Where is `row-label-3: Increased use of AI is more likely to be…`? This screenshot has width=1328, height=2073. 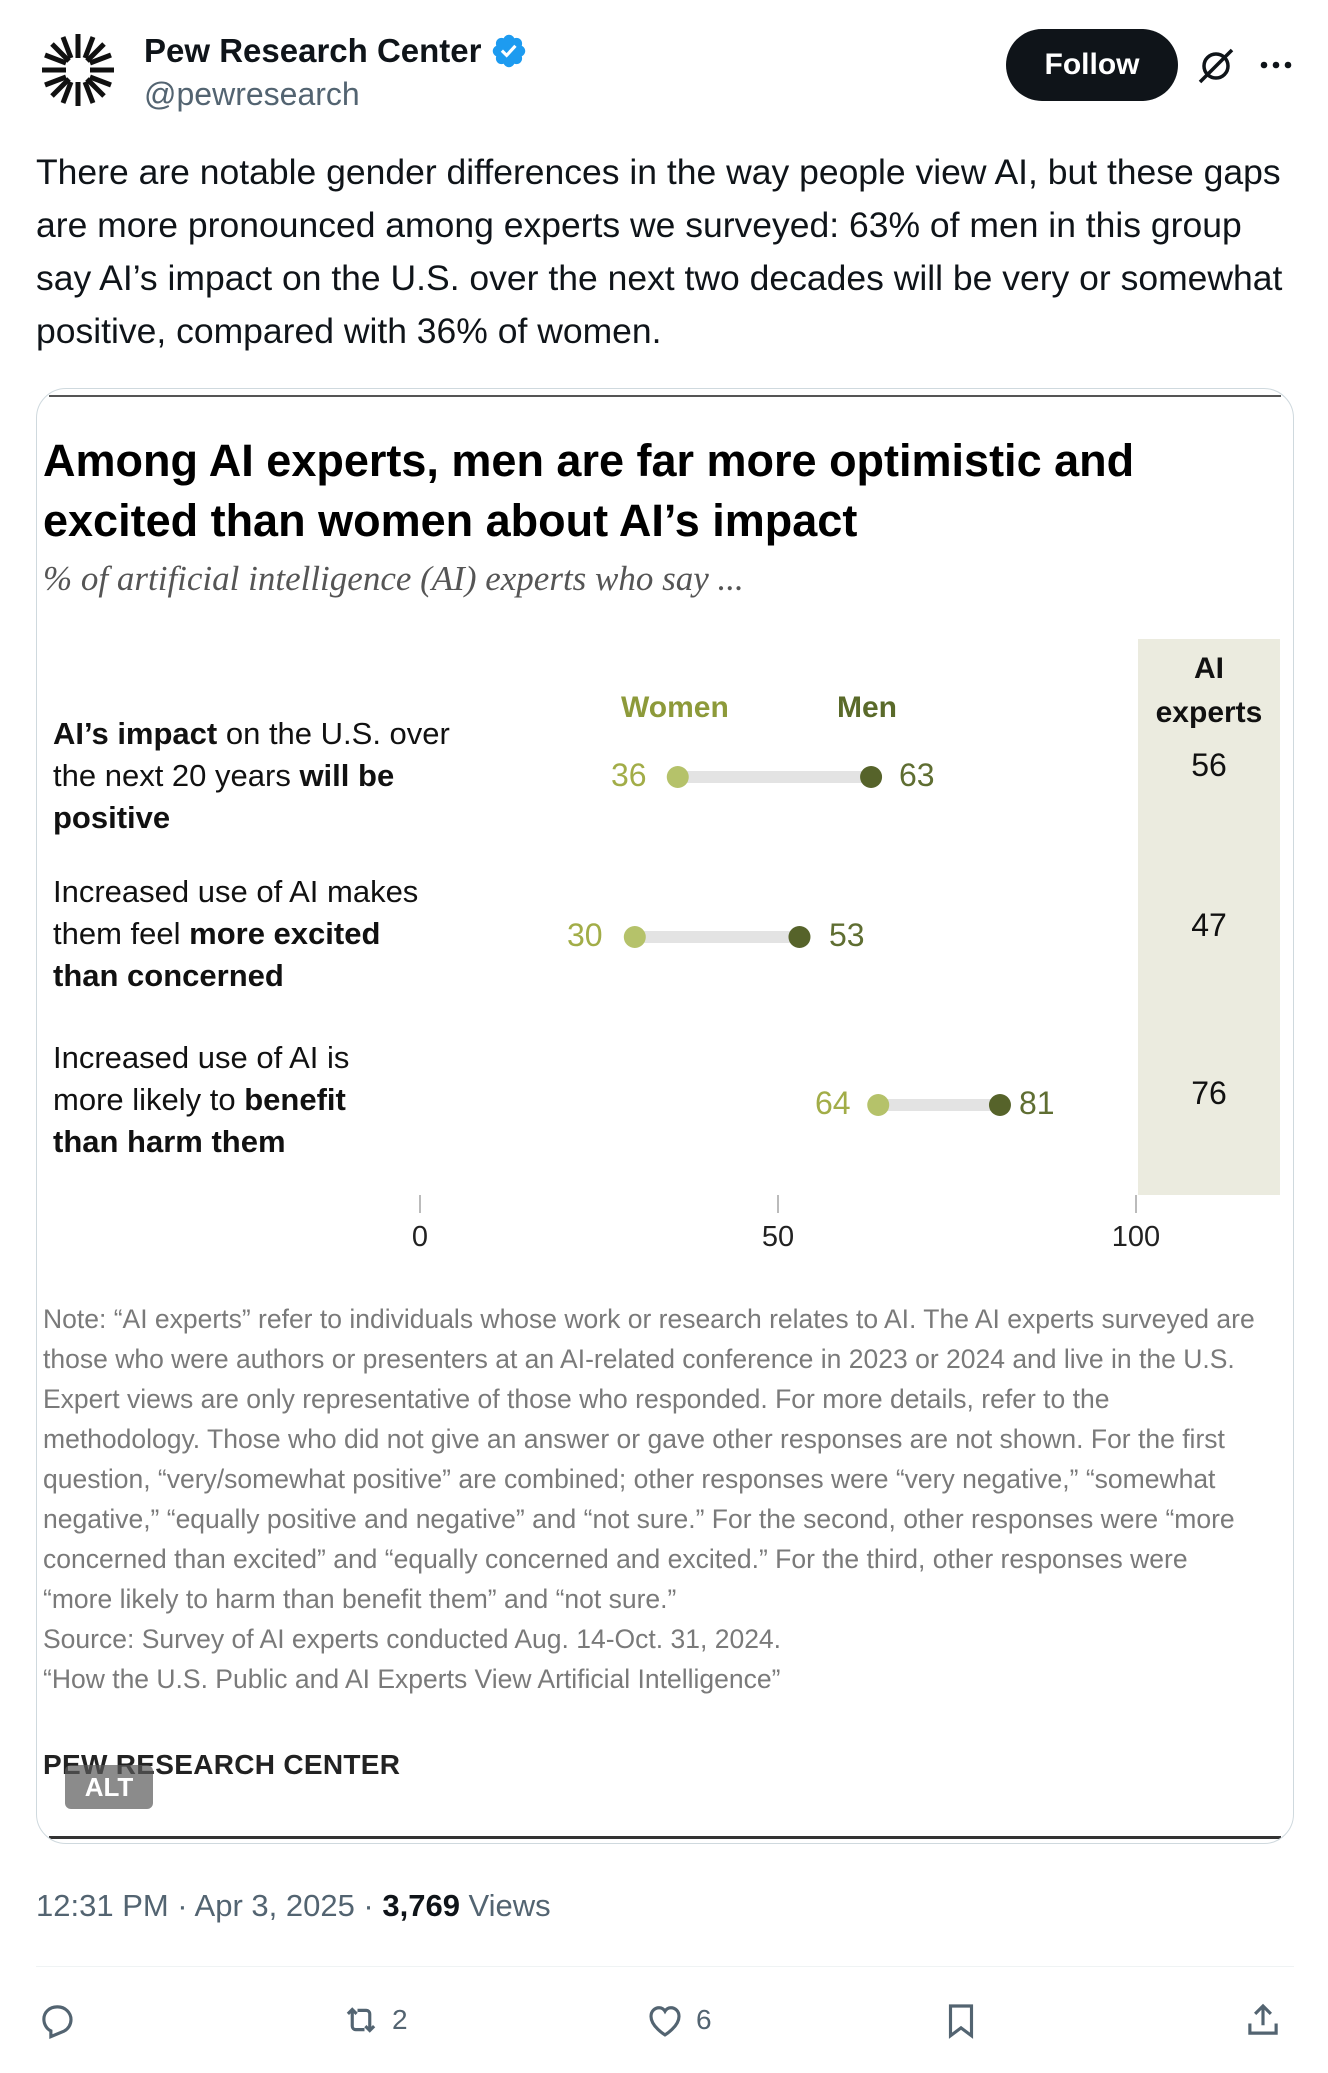
row-label-3: Increased use of AI is more likely to be… is located at coordinates (233, 1100).